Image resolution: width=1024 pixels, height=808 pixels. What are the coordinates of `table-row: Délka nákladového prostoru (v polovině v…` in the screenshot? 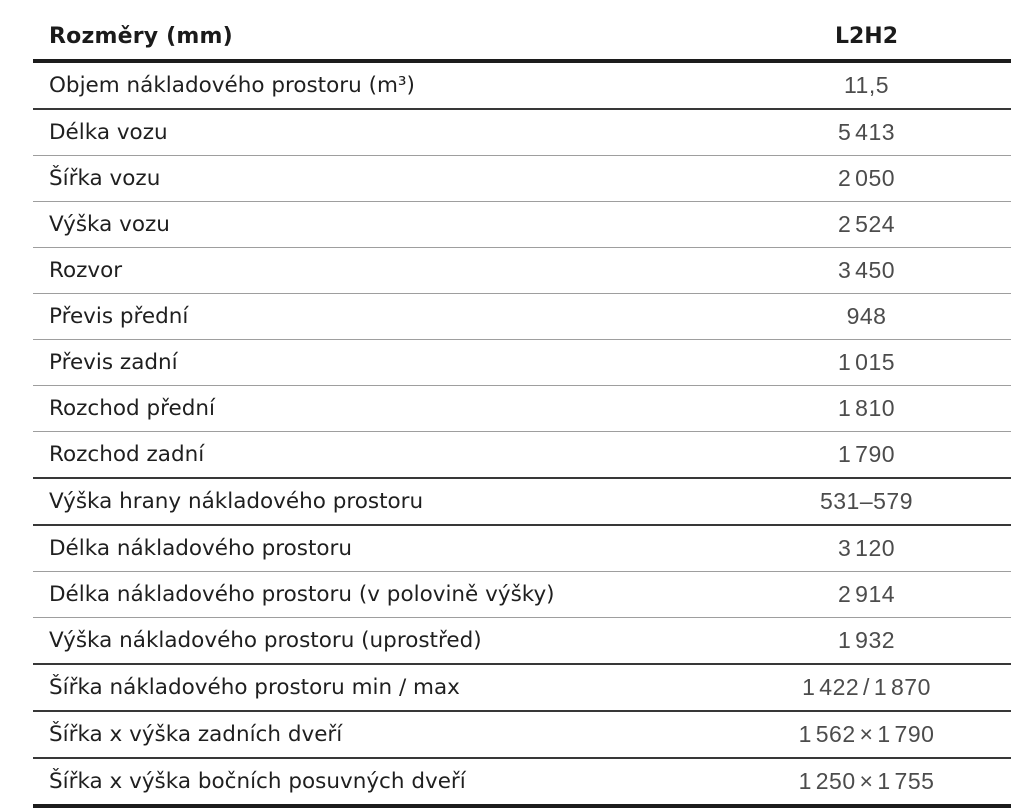 It's located at (522, 595).